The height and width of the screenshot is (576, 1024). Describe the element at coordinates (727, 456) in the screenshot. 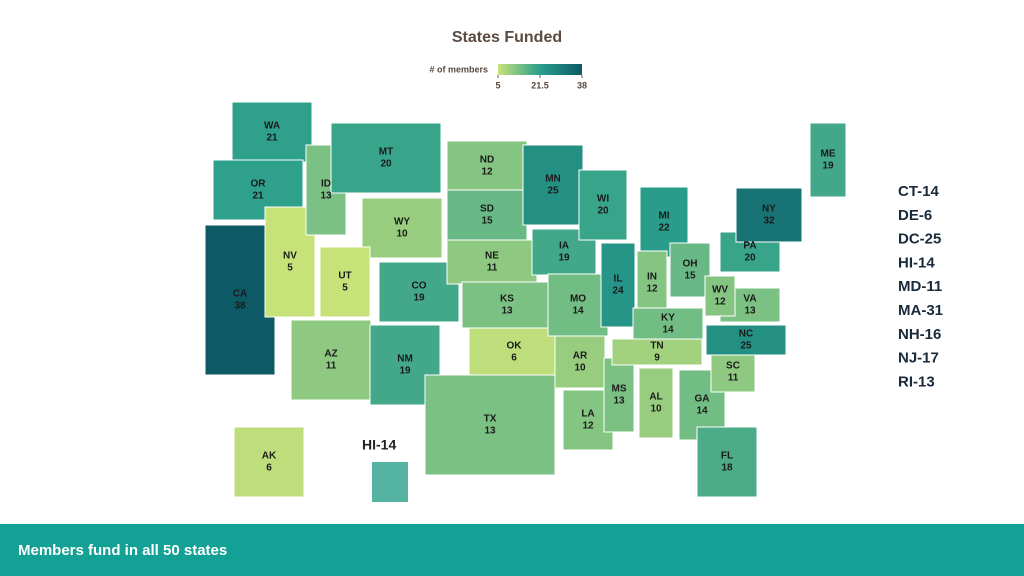

I see `state-abbr: FL` at that location.